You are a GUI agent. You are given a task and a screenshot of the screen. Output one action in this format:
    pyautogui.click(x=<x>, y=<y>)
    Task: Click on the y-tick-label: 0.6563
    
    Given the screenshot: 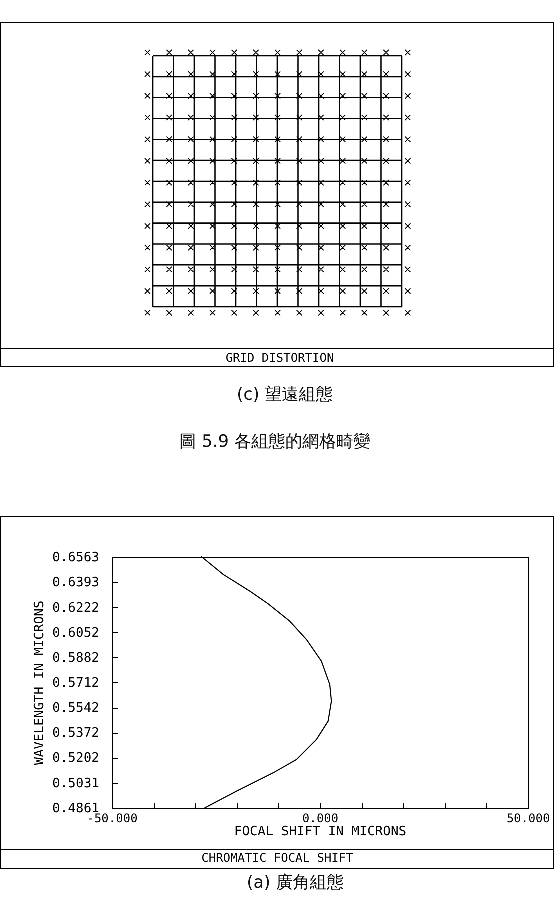 What is the action you would take?
    pyautogui.click(x=76, y=558)
    